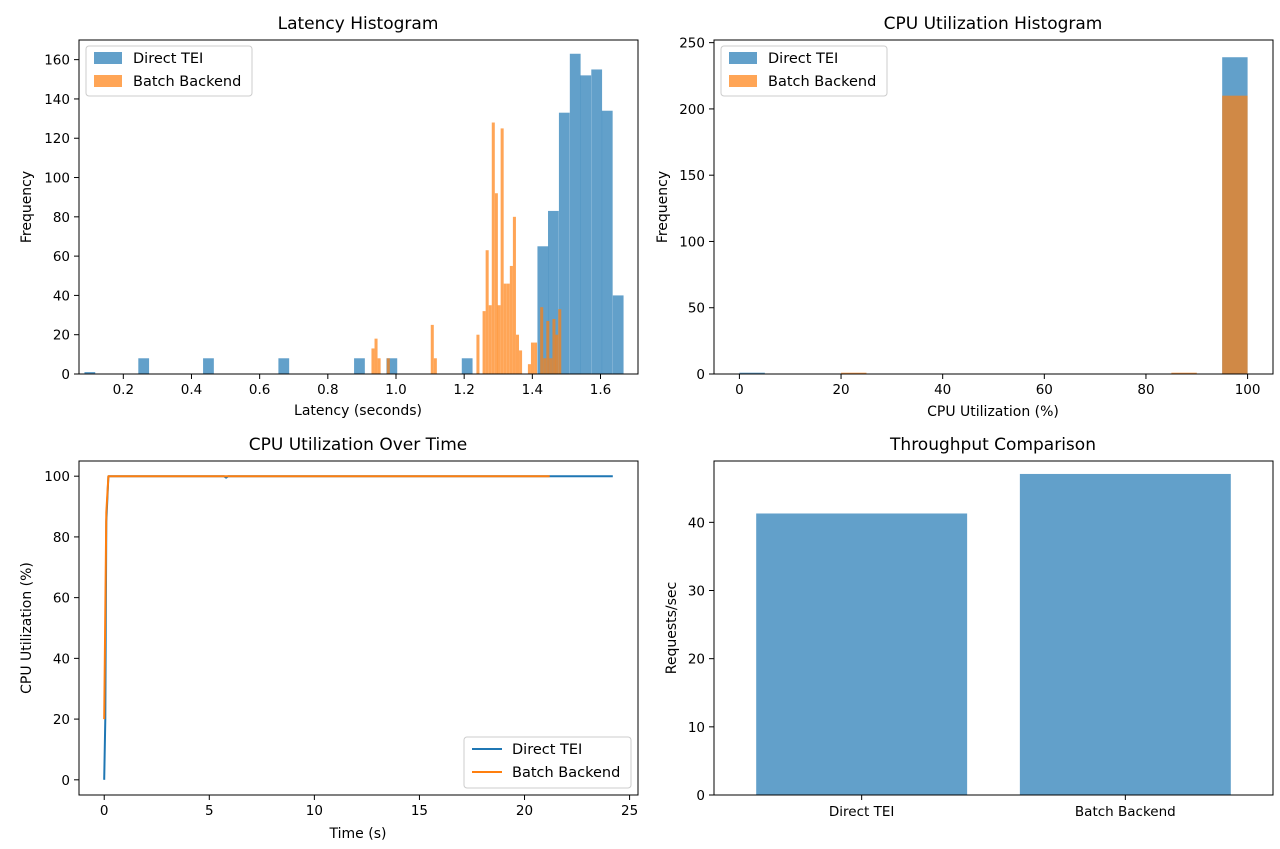 The image size is (1280, 849). What do you see at coordinates (395, 390) in the screenshot?
I see `x-tick-label: 1.0` at bounding box center [395, 390].